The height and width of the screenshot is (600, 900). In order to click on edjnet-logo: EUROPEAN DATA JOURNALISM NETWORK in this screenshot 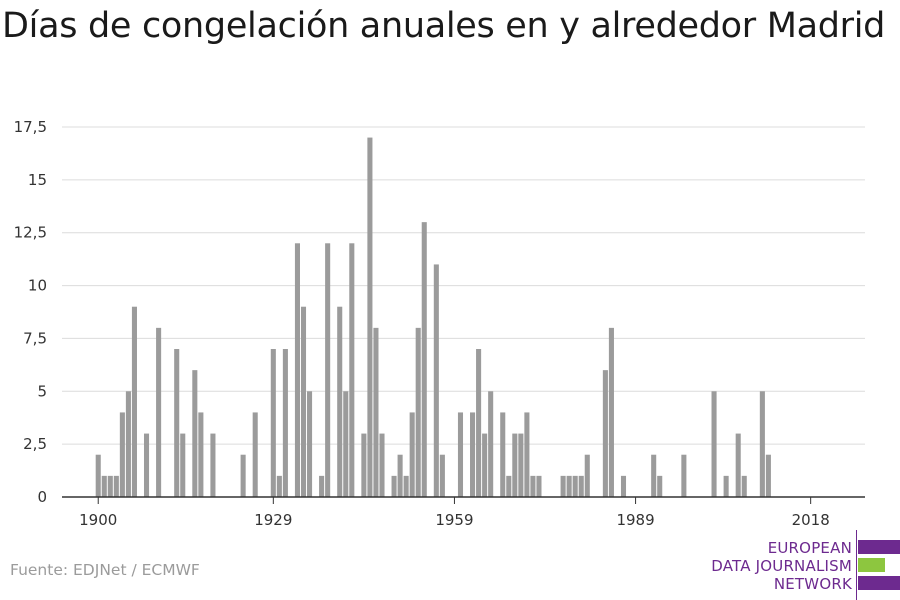, I will do `click(800, 565)`.